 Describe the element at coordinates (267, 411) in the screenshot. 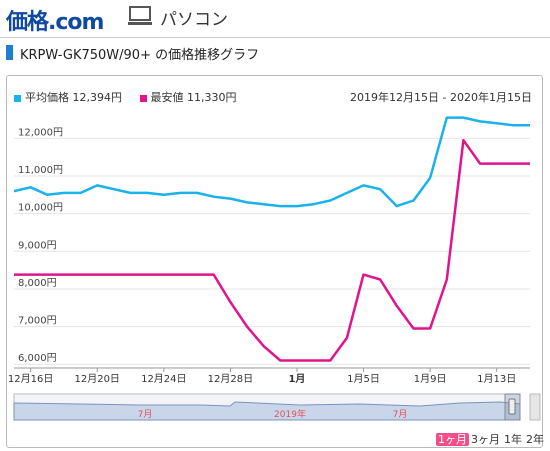

I see `navigator-series` at that location.